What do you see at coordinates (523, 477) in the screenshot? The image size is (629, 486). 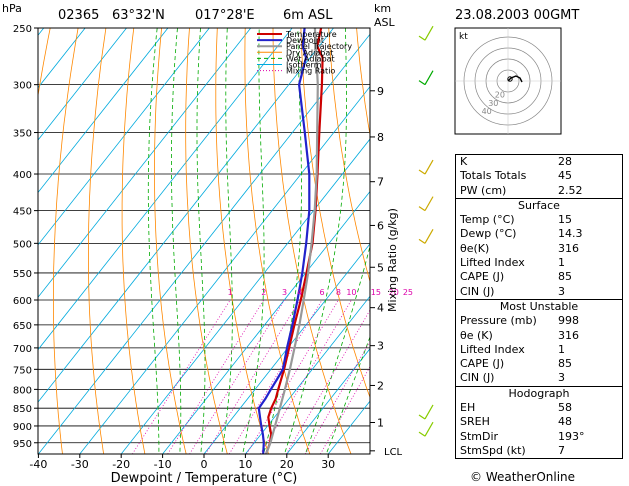 I see `copyright-text: © WeatherOnline` at bounding box center [523, 477].